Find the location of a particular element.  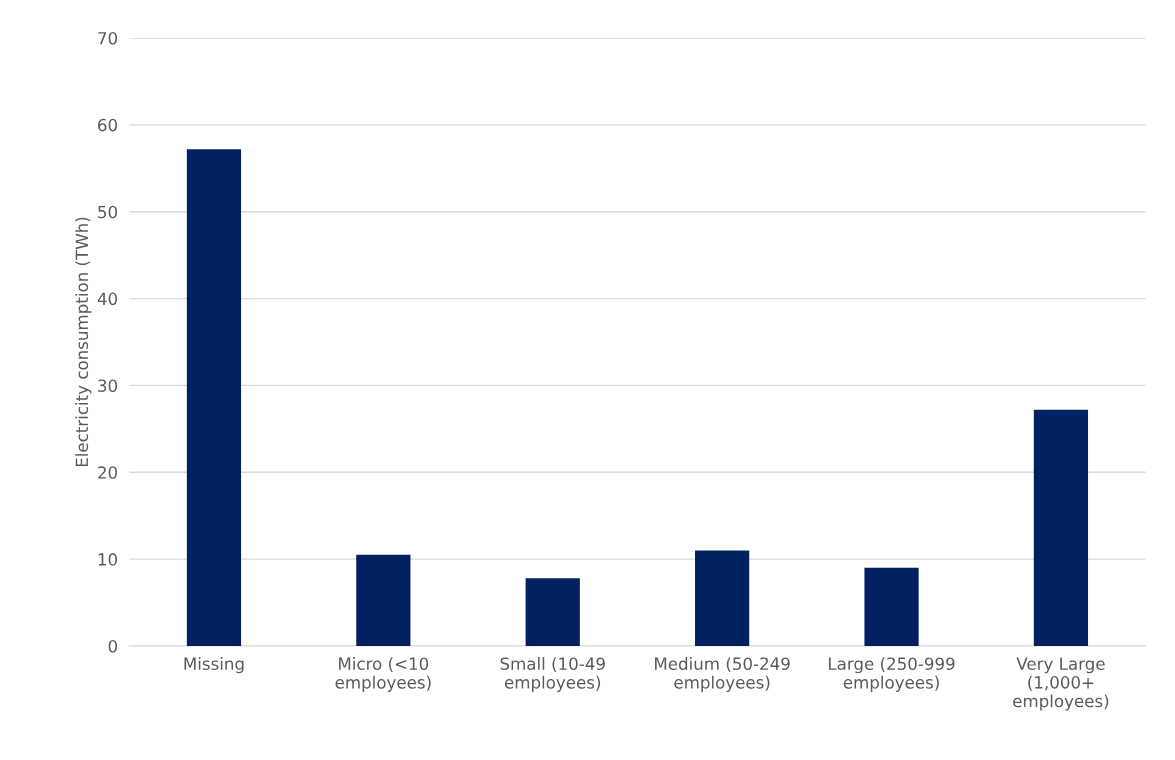

x-tick-label: Missing is located at coordinates (214, 665).